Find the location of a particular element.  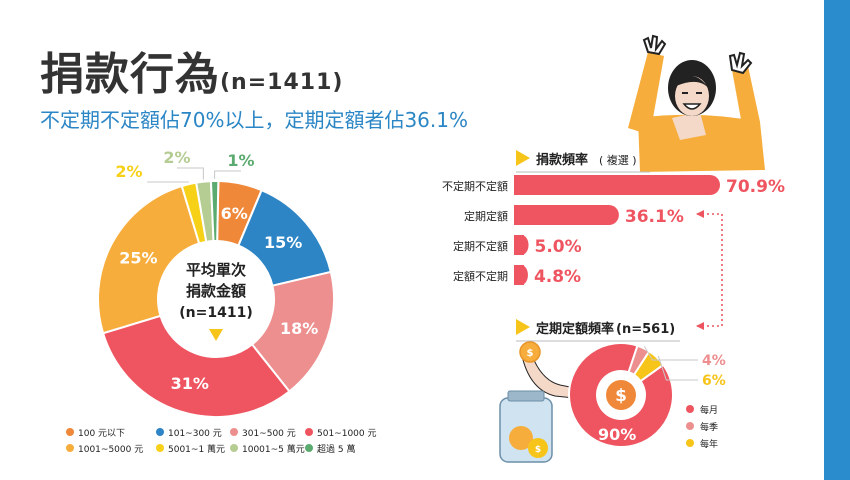

legend-label-4: 1001~5000 元 is located at coordinates (110, 450).